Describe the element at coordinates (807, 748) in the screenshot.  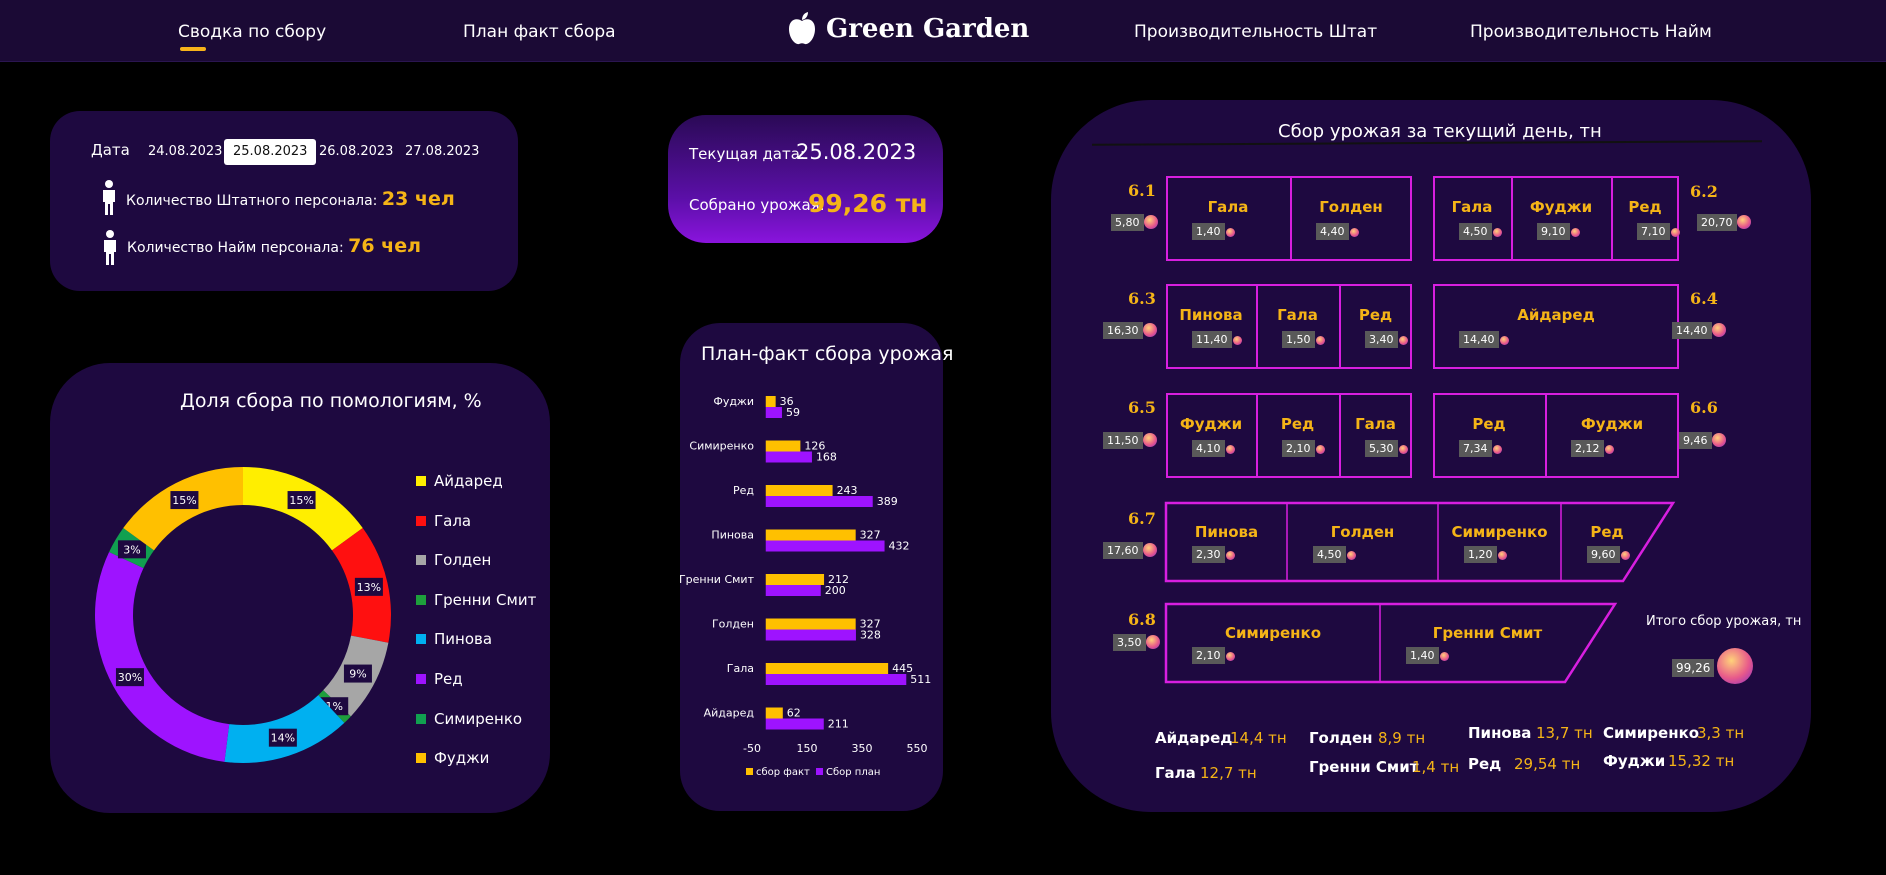
I see `x-tick-label: 150` at that location.